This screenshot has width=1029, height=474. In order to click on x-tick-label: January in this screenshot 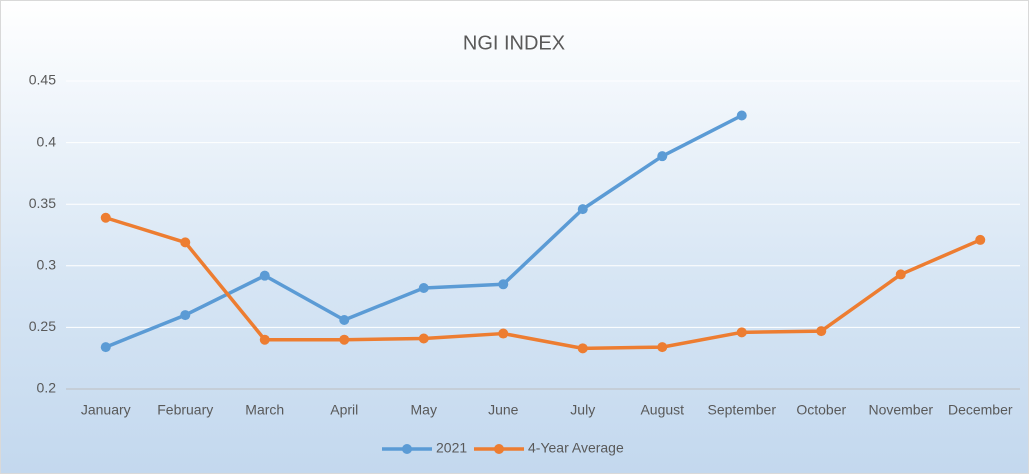, I will do `click(106, 410)`.